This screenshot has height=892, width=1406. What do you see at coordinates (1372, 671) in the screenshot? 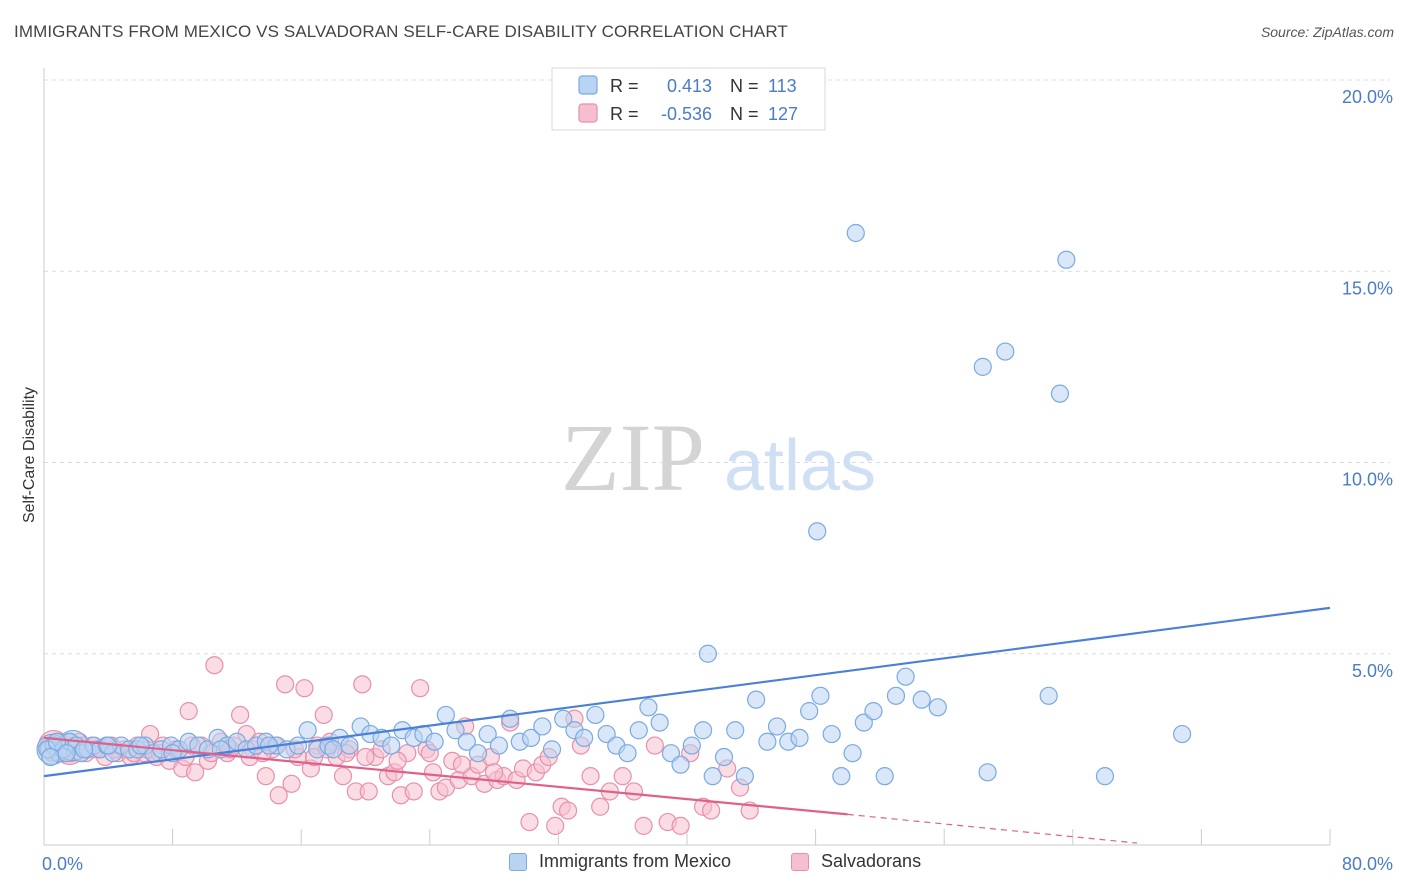
I see `y-tick-label: 5.0%` at bounding box center [1372, 671].